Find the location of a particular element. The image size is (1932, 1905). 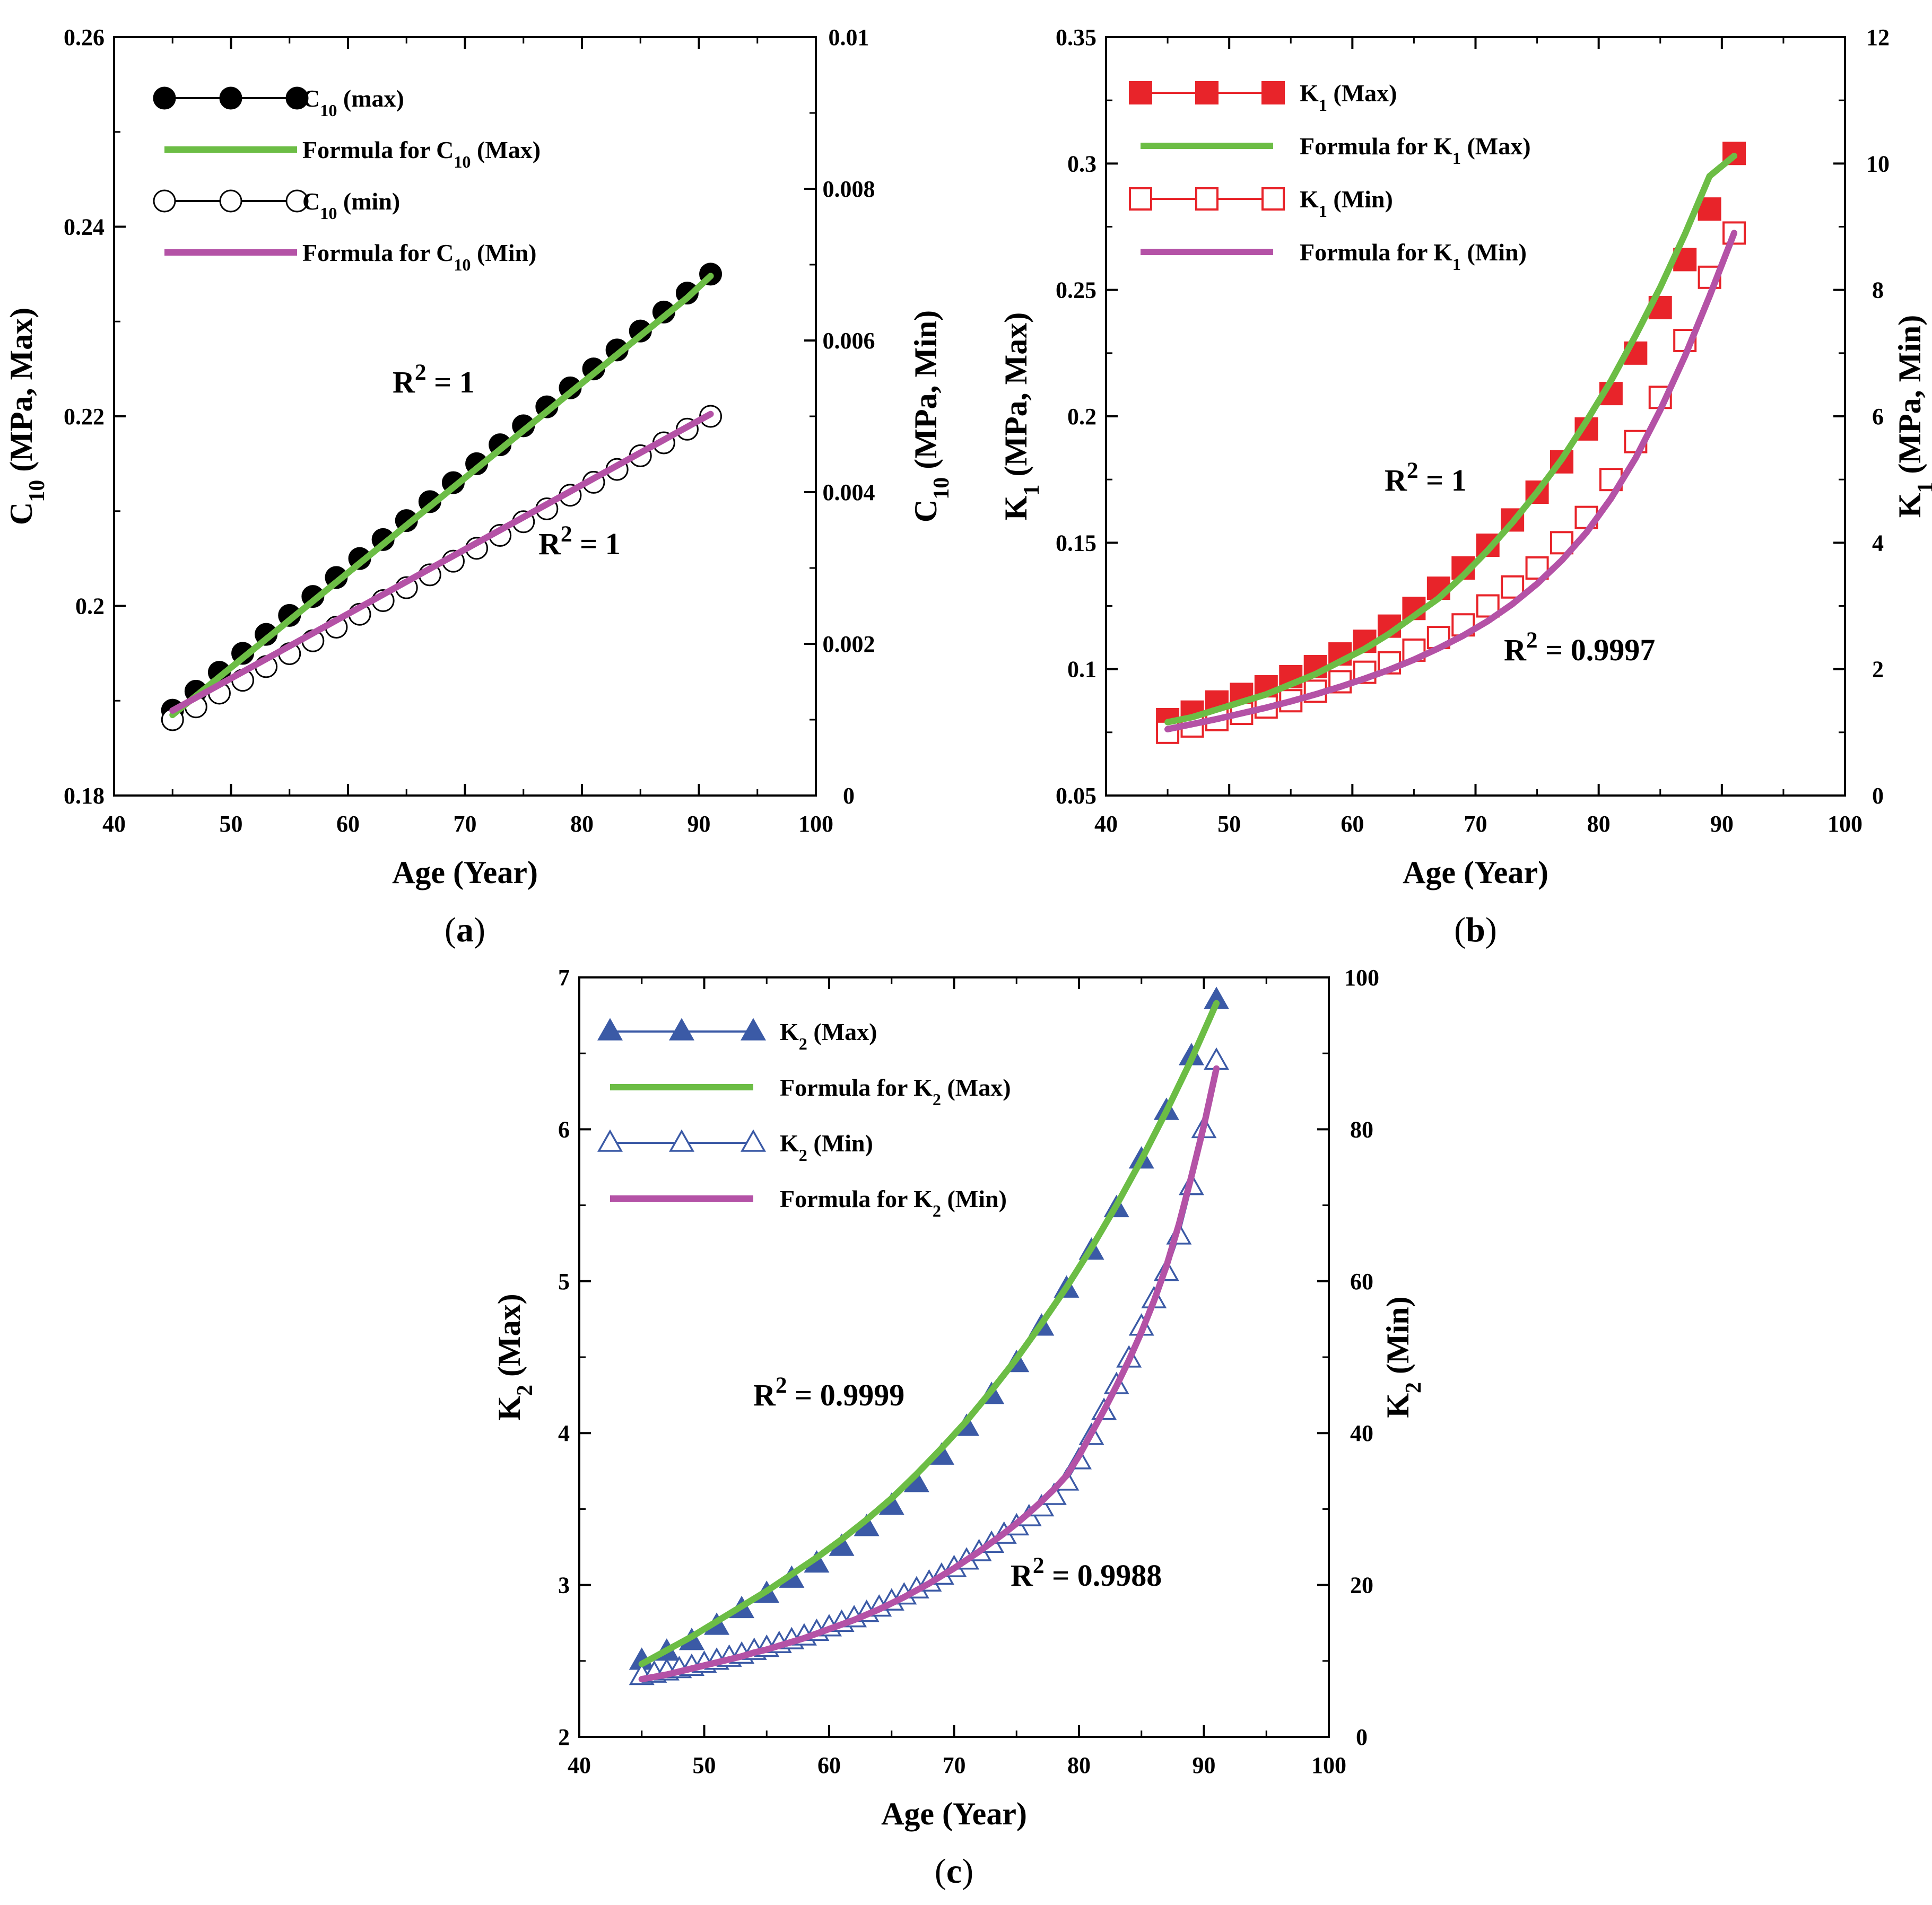

legend-label: K2 (Max) is located at coordinates (829, 1035).